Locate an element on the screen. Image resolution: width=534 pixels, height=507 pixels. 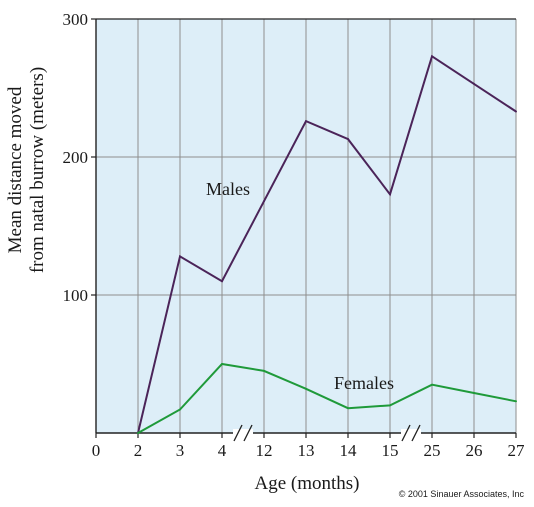
x-tick-label-13: 13 is located at coordinates (306, 450).